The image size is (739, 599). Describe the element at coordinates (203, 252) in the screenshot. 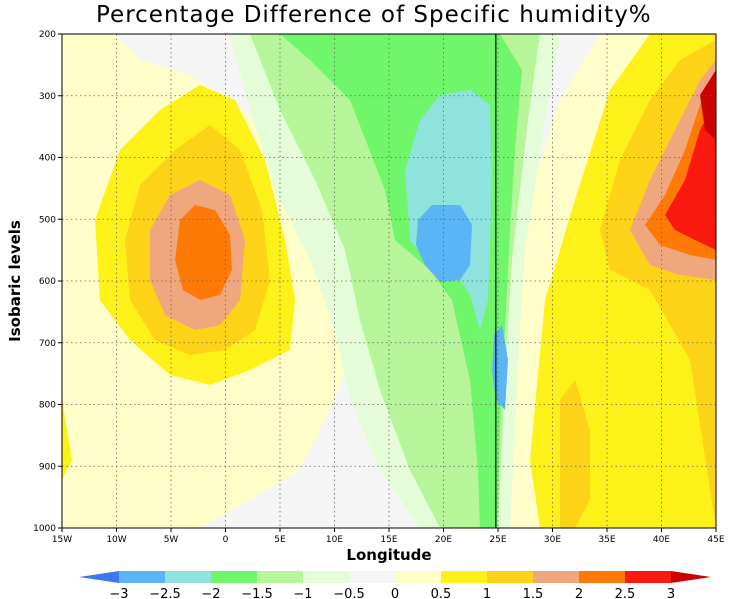

I see `contour-2p5-west` at that location.